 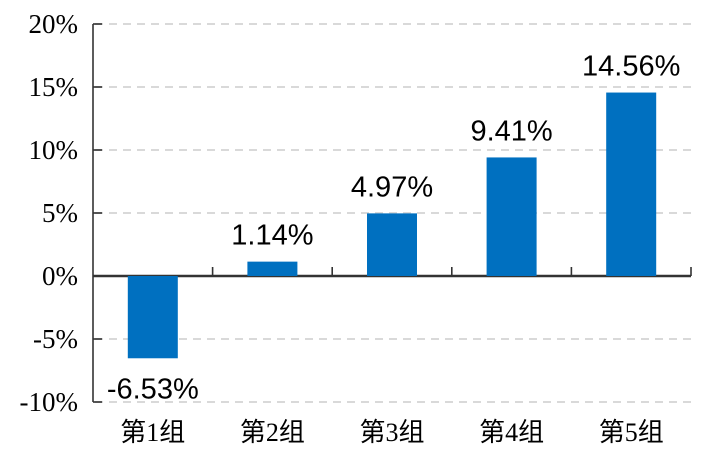 What do you see at coordinates (60, 276) in the screenshot?
I see `y-tick-label: 0%` at bounding box center [60, 276].